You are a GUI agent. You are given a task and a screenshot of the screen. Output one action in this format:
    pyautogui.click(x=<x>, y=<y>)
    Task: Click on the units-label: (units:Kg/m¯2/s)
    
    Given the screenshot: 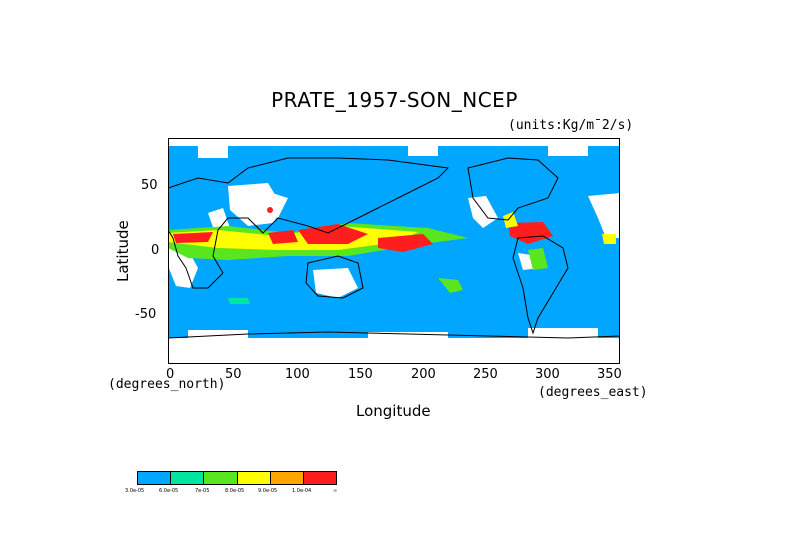 What is the action you would take?
    pyautogui.click(x=571, y=125)
    